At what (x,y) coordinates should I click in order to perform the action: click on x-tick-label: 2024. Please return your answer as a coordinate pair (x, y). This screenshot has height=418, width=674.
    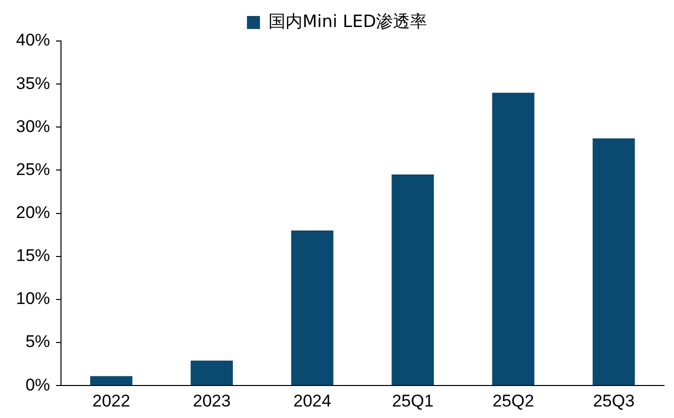
    Looking at the image, I should click on (312, 400).